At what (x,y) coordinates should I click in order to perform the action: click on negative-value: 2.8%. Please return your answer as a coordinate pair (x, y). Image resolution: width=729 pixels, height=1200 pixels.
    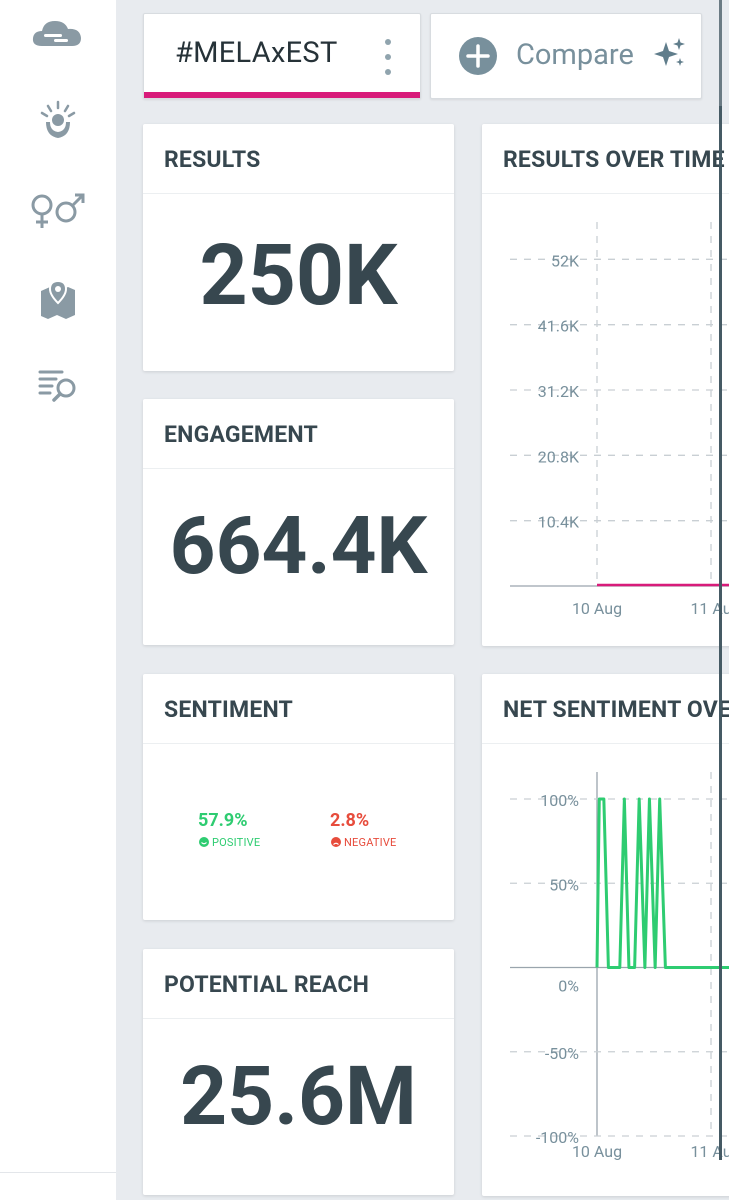
    Looking at the image, I should click on (350, 820).